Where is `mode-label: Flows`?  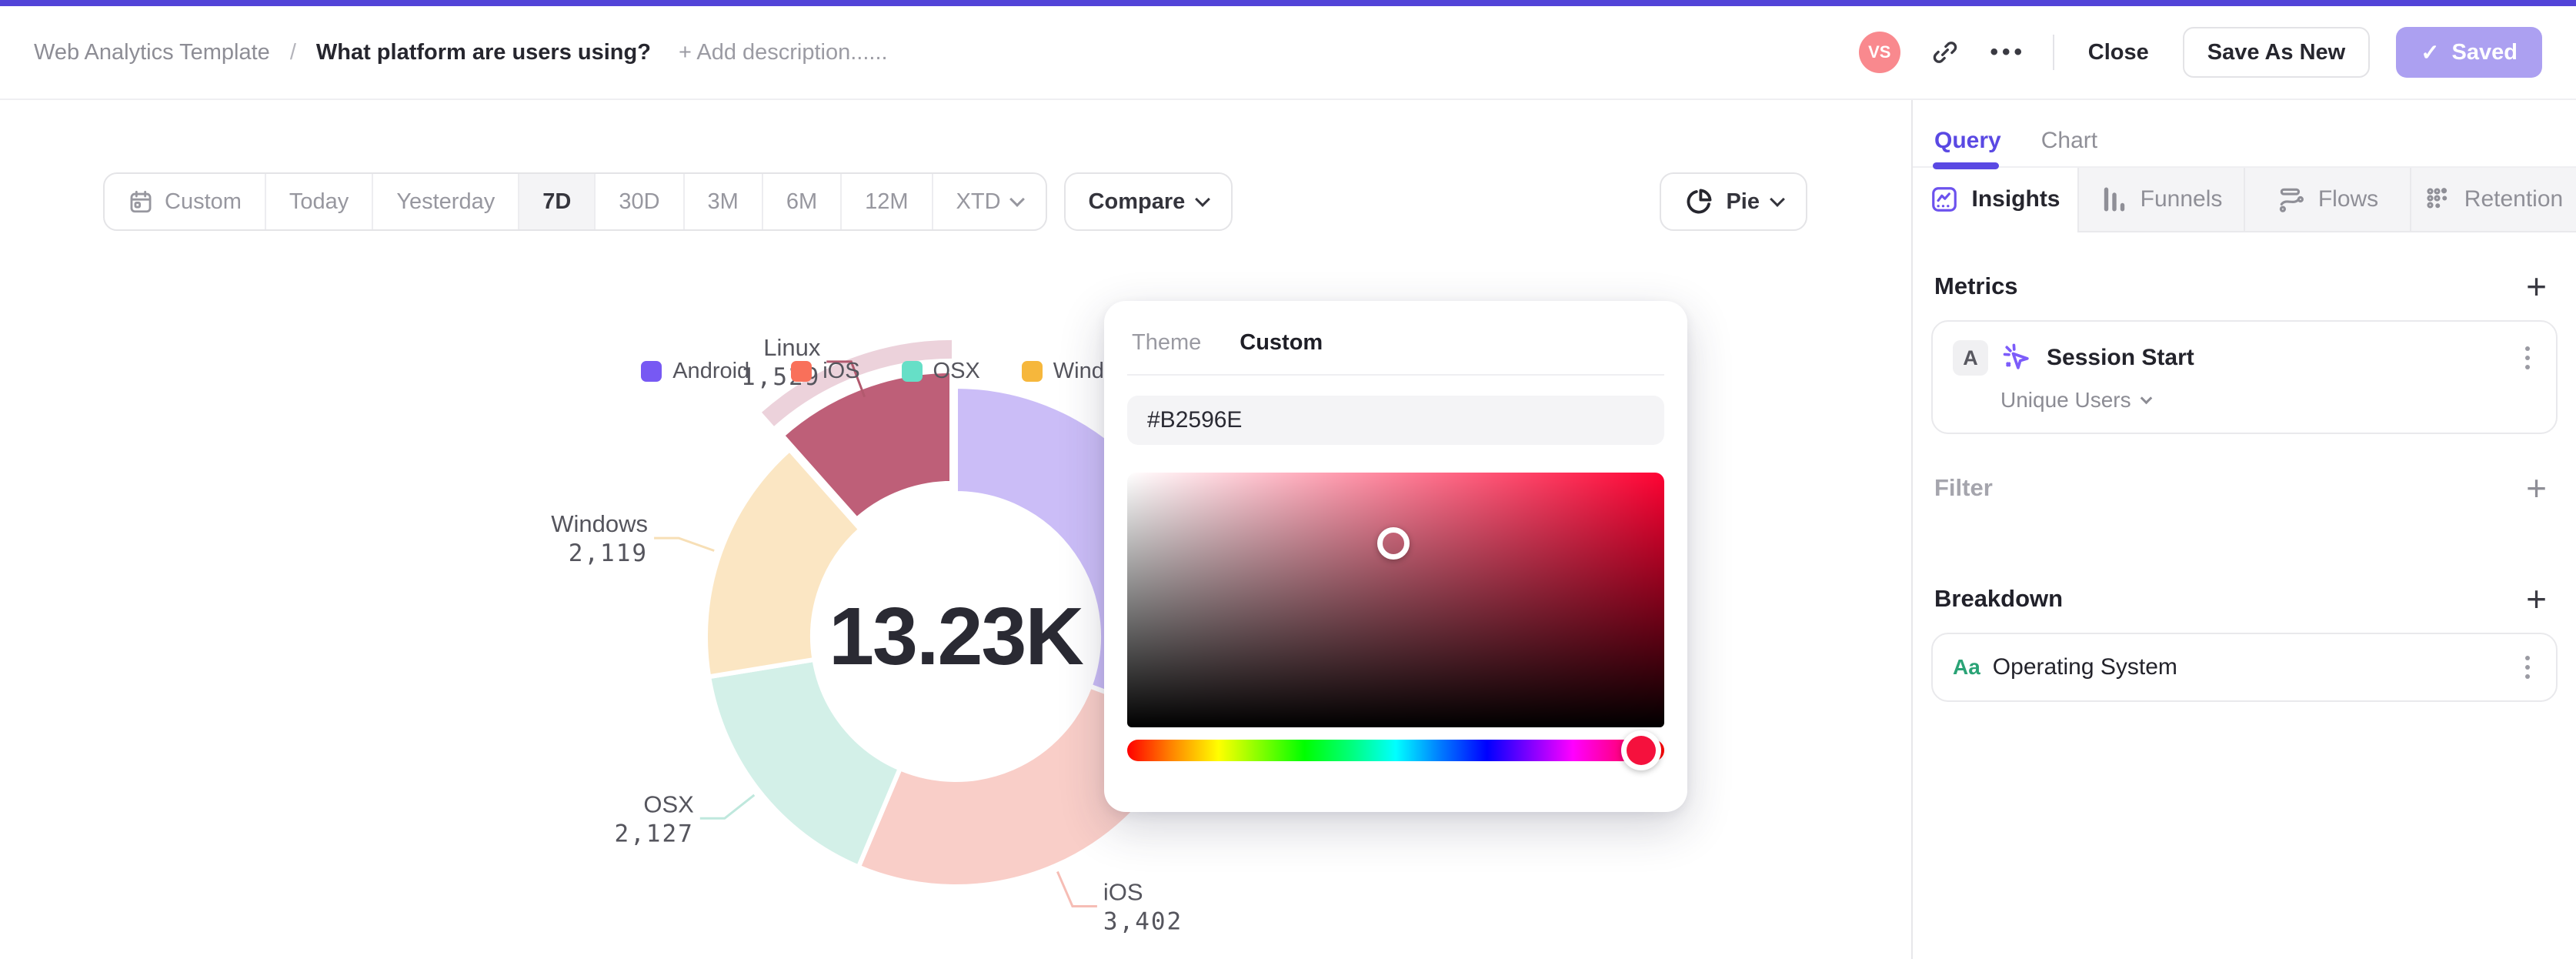 mode-label: Flows is located at coordinates (2348, 199).